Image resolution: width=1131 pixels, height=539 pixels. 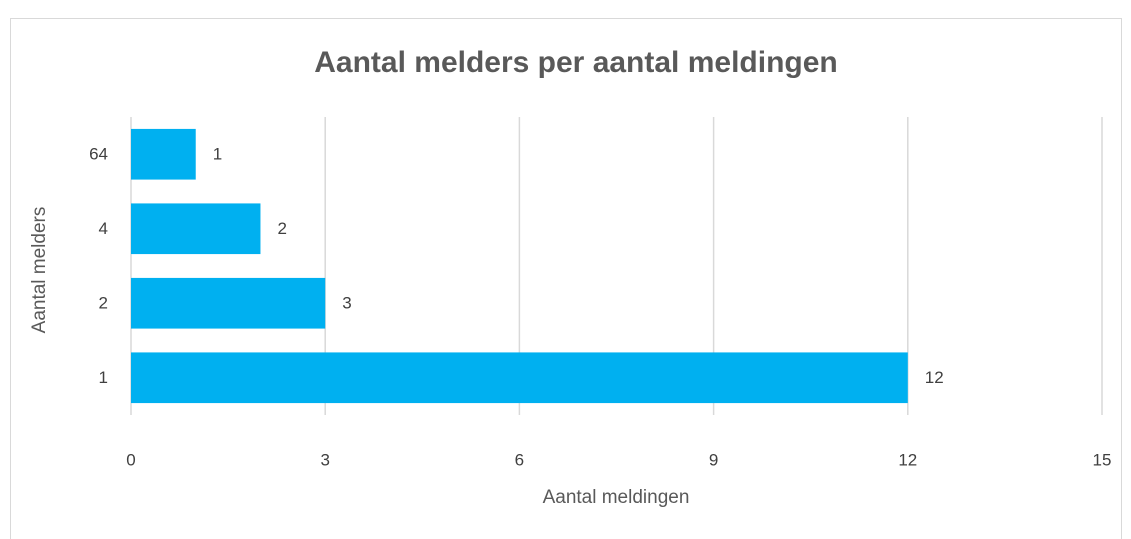 I want to click on data-label: 12, so click(x=934, y=377).